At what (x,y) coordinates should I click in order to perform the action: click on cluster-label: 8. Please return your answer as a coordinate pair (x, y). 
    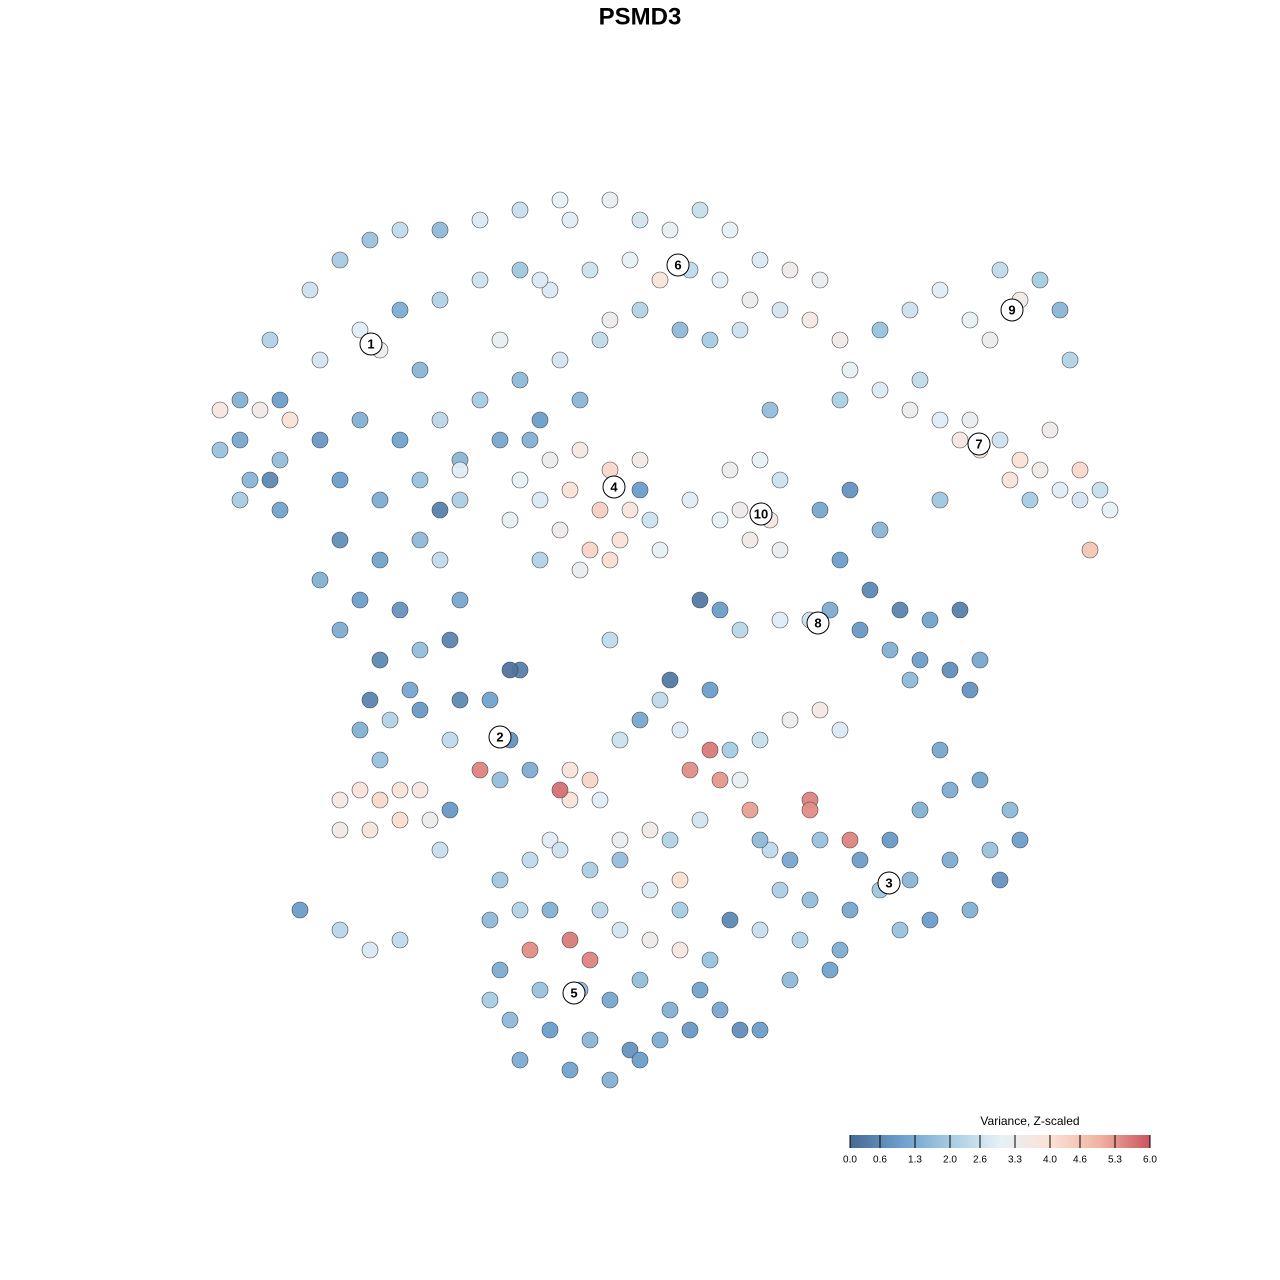
    Looking at the image, I should click on (817, 622).